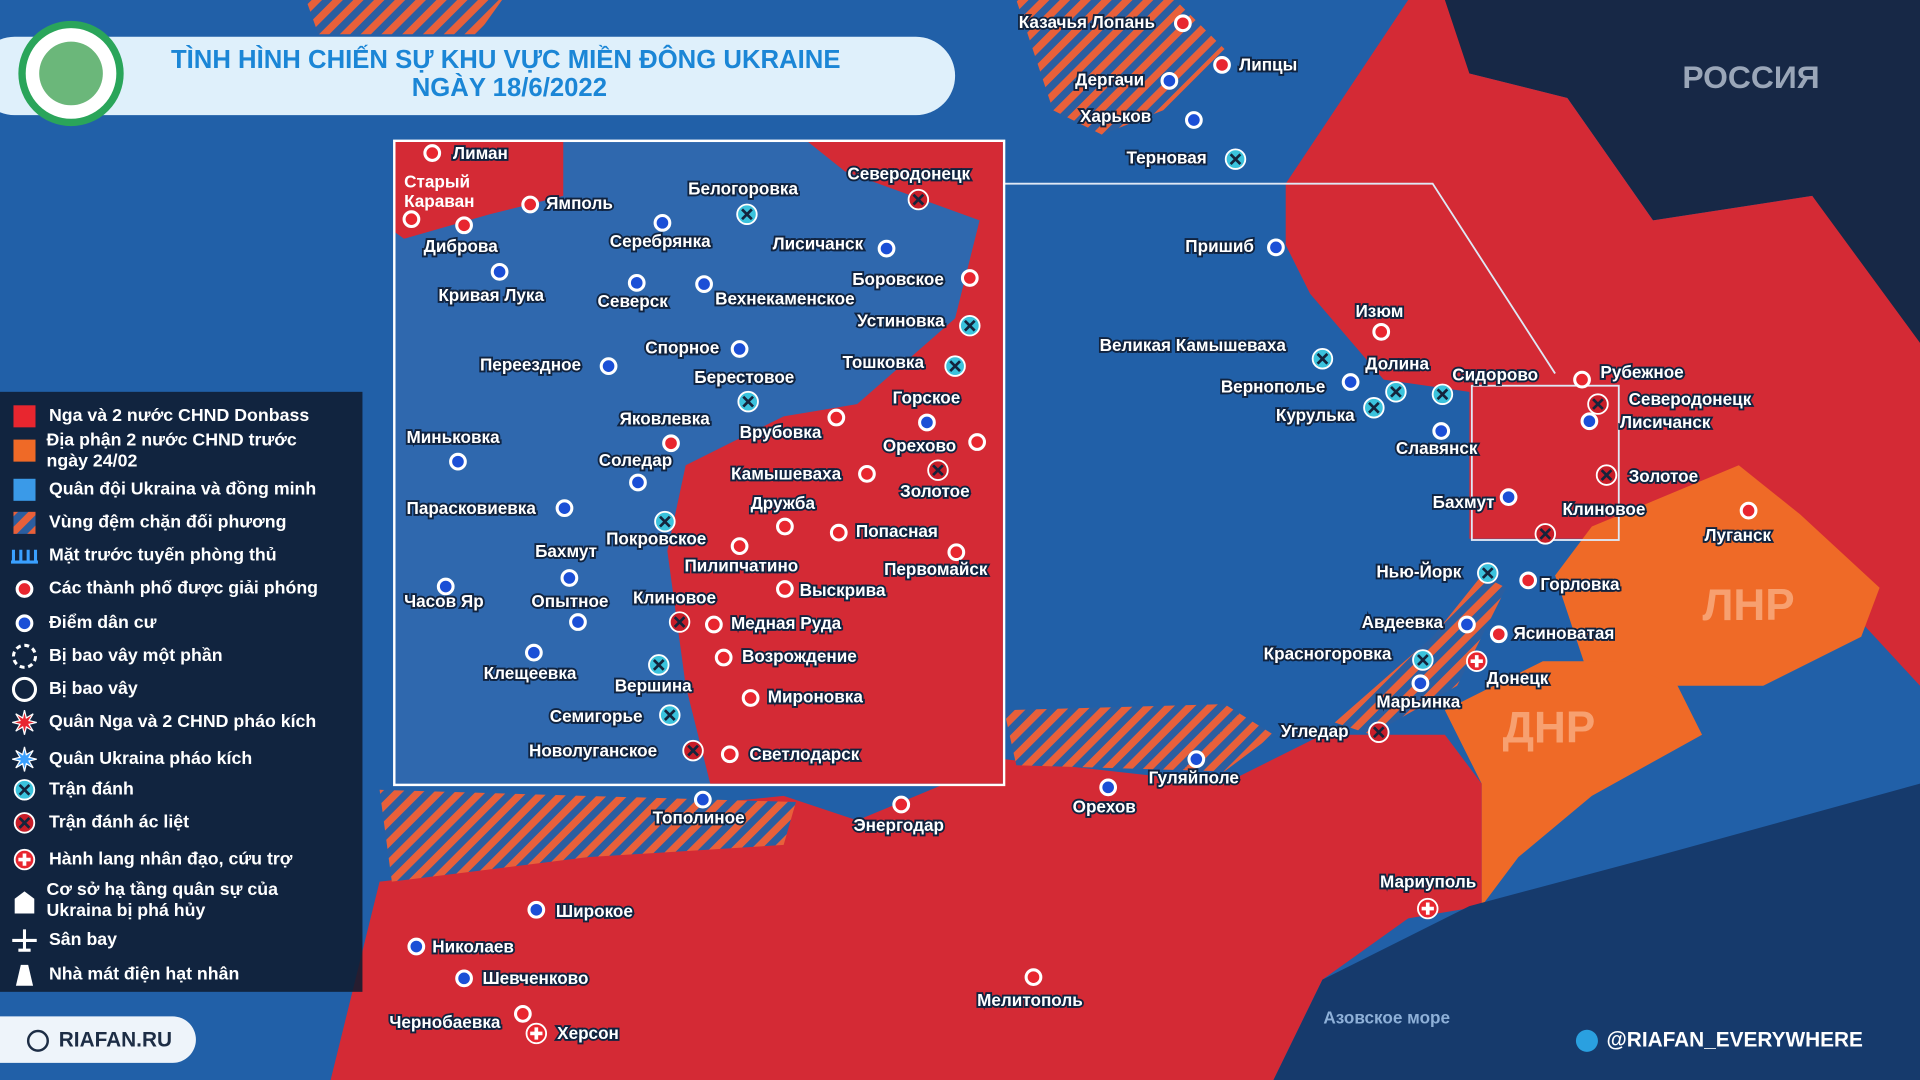 Image resolution: width=1920 pixels, height=1080 pixels. Describe the element at coordinates (635, 460) in the screenshot. I see `place-label: Соледар` at that location.